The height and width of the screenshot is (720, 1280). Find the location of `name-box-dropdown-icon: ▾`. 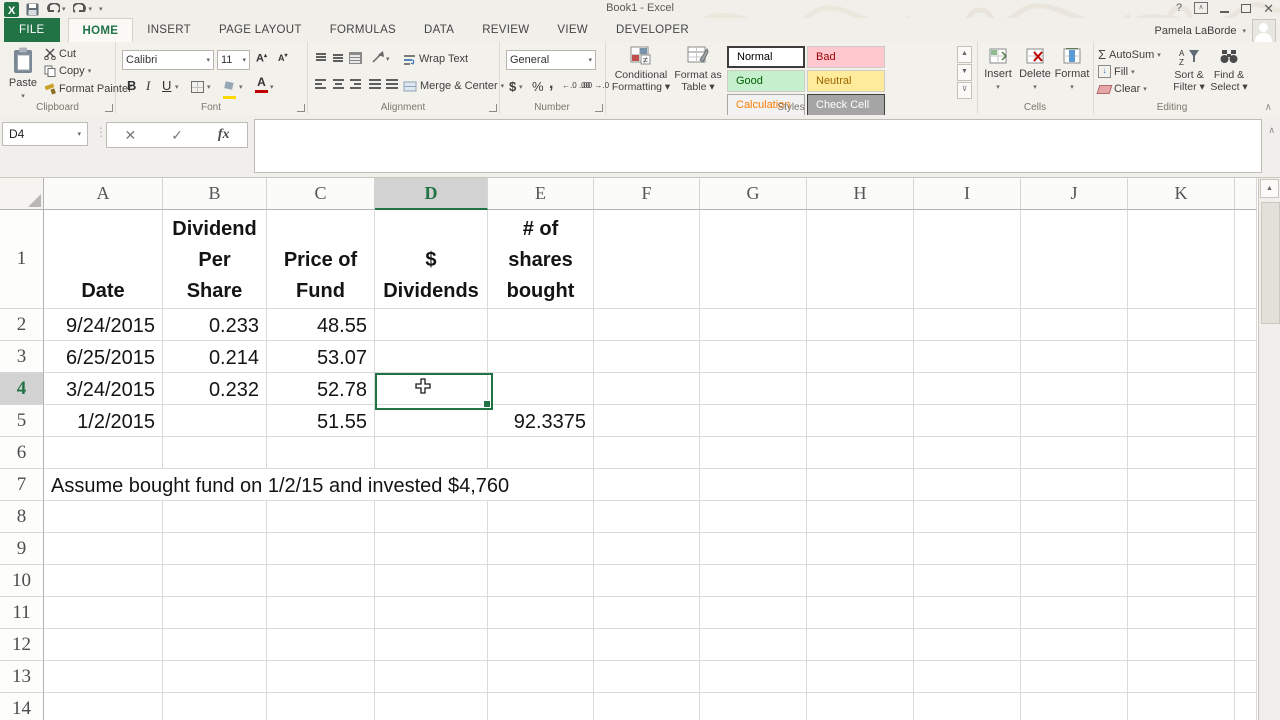

name-box-dropdown-icon: ▾ is located at coordinates (79, 134).